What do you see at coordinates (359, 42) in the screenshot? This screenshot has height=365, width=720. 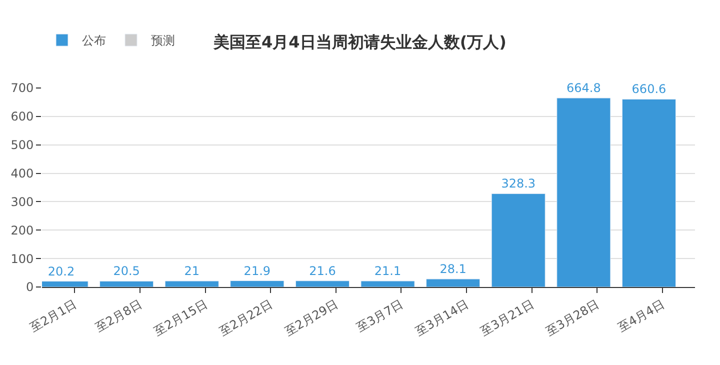 I see `chart-title: 美国至4月4日当周初请失业金人数(万人)` at bounding box center [359, 42].